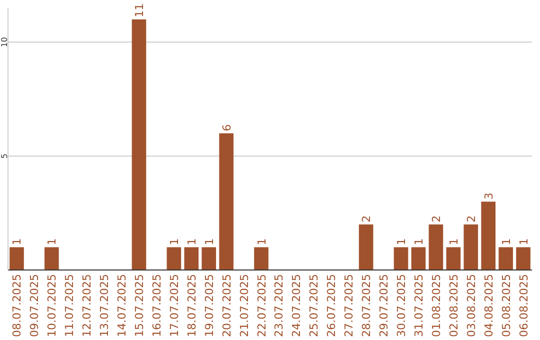  What do you see at coordinates (506, 305) in the screenshot?
I see `x-tick-label: 05.08.2025` at bounding box center [506, 305].